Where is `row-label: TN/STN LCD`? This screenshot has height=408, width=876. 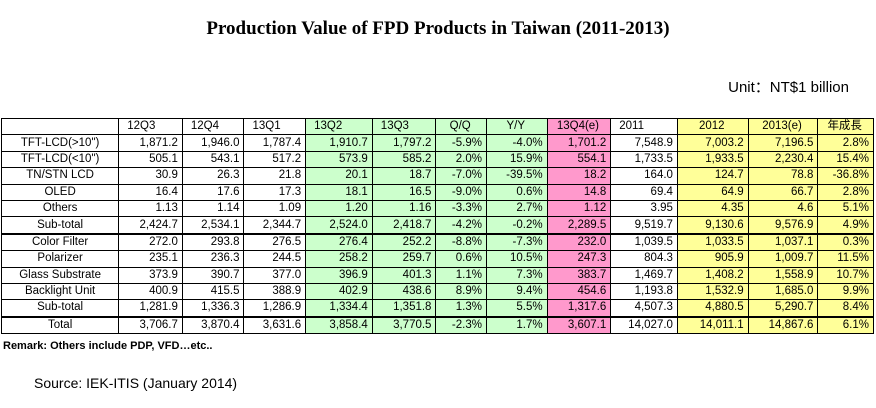
row-label: TN/STN LCD is located at coordinates (60, 176).